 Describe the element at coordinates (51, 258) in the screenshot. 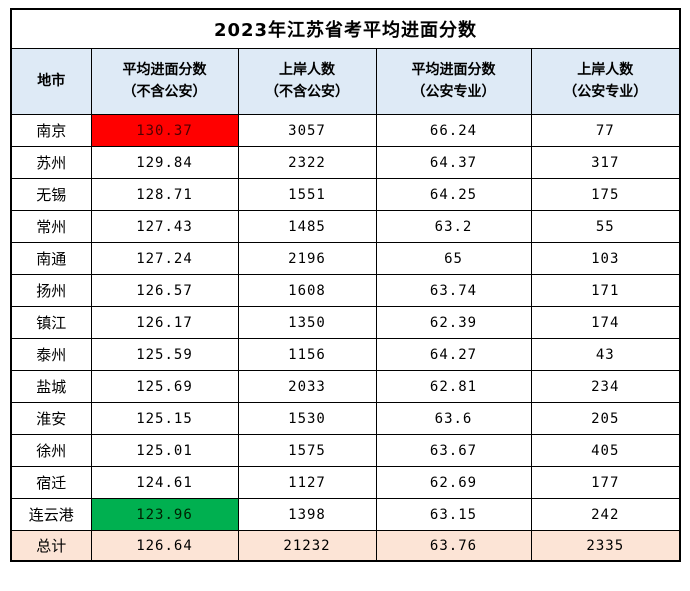

I see `city-cell: 南通` at that location.